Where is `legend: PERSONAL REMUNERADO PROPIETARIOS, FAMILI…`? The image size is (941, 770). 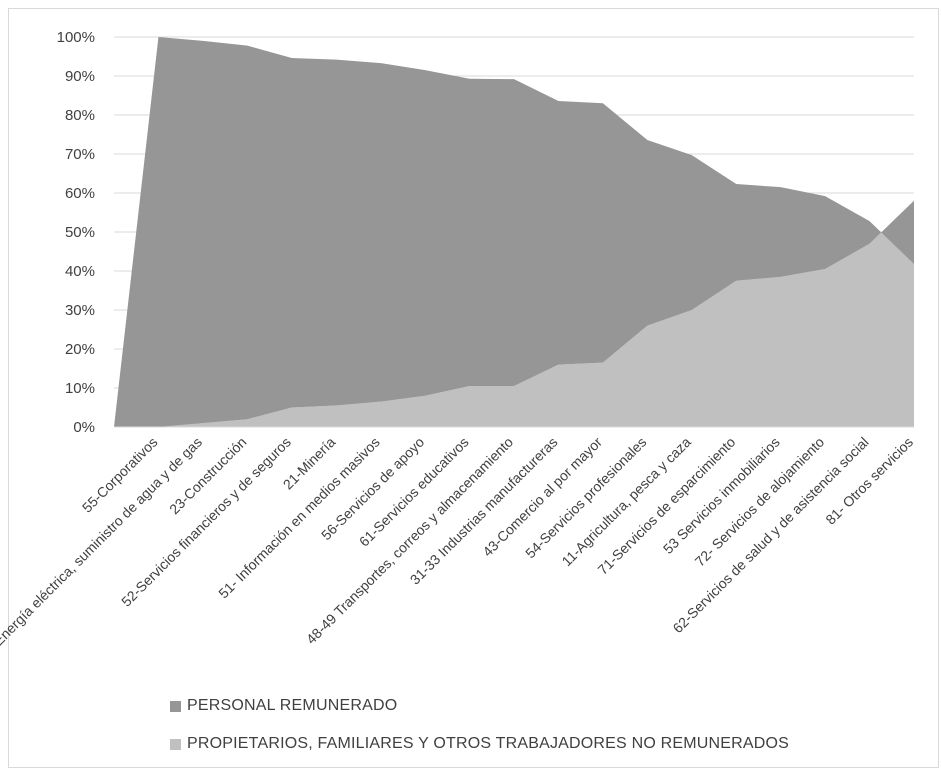 legend: PERSONAL REMUNERADO PROPIETARIOS, FAMILI… is located at coordinates (479, 725).